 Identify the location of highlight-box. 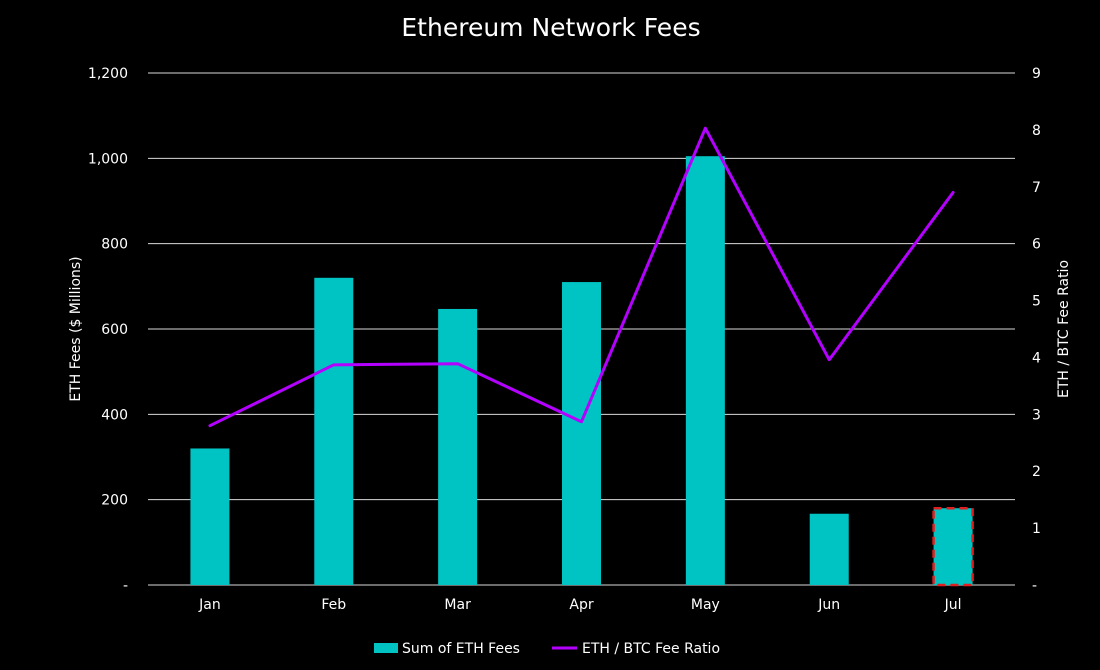
(953, 546).